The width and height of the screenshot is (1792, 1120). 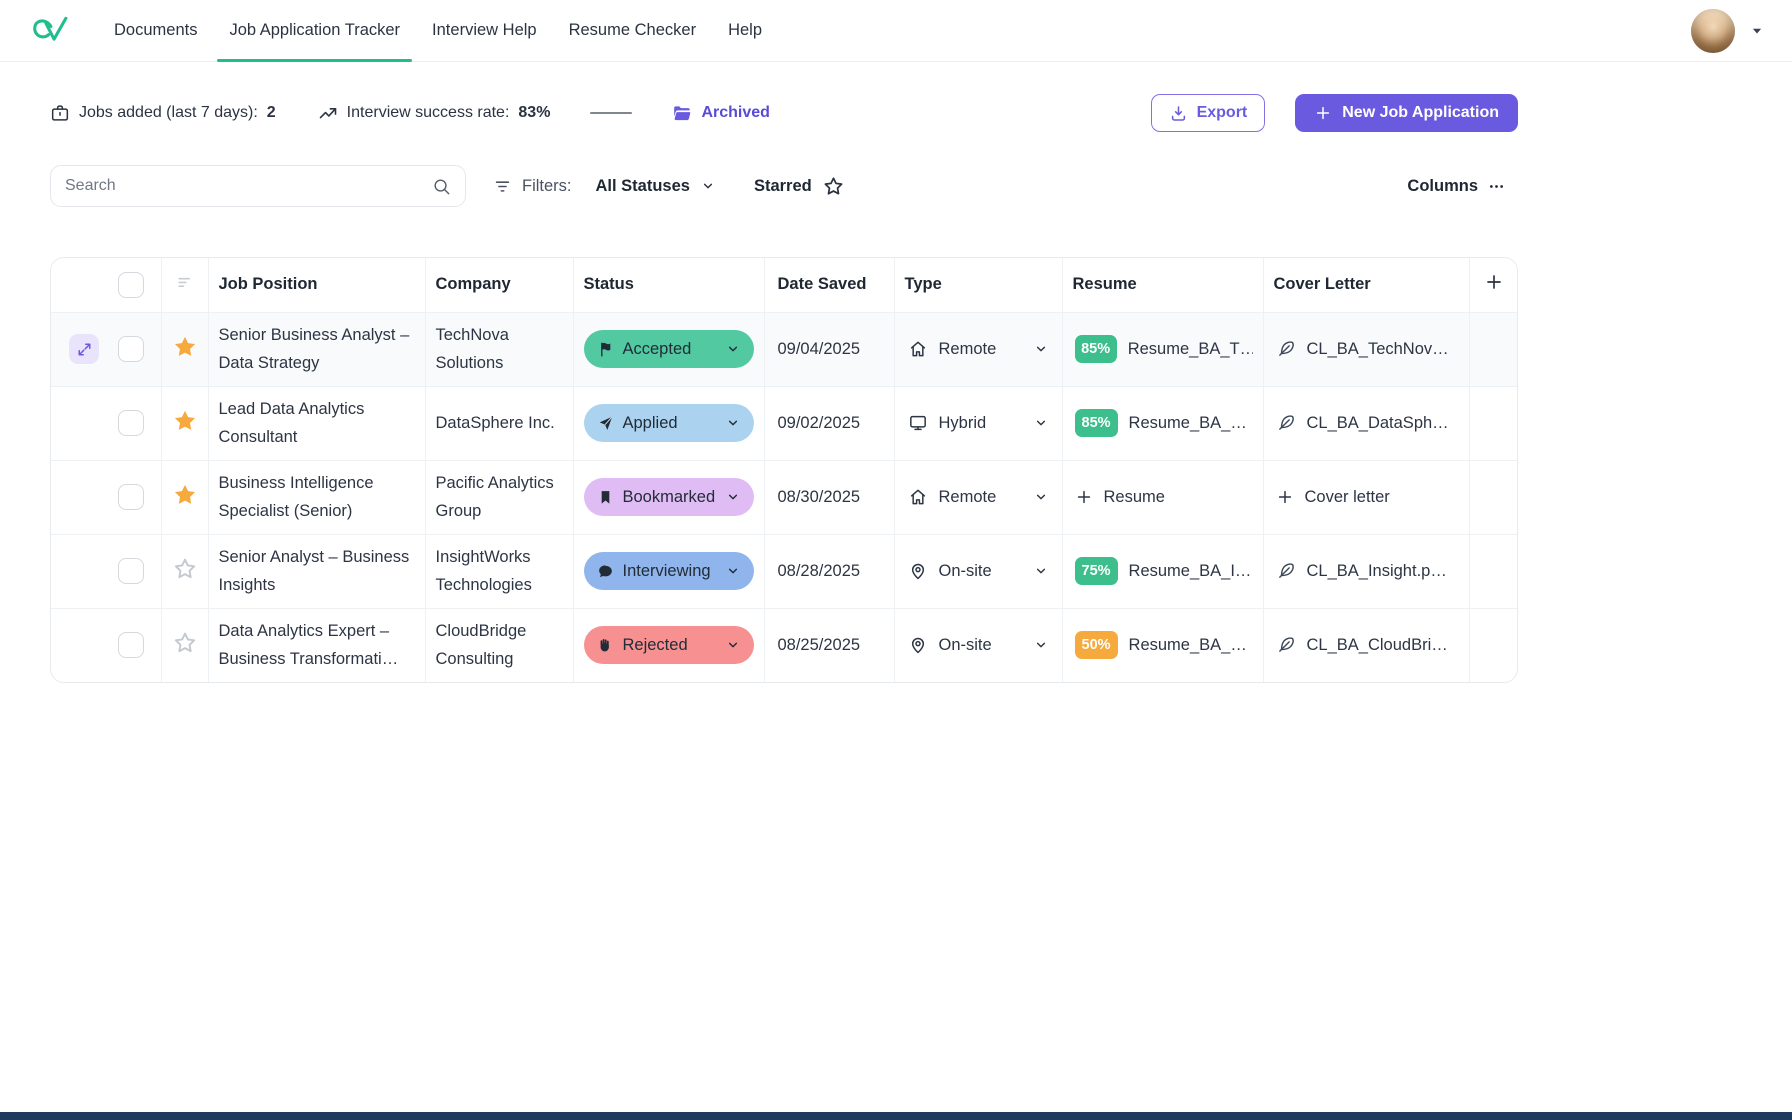 What do you see at coordinates (605, 497) in the screenshot?
I see `bookmark-icon` at bounding box center [605, 497].